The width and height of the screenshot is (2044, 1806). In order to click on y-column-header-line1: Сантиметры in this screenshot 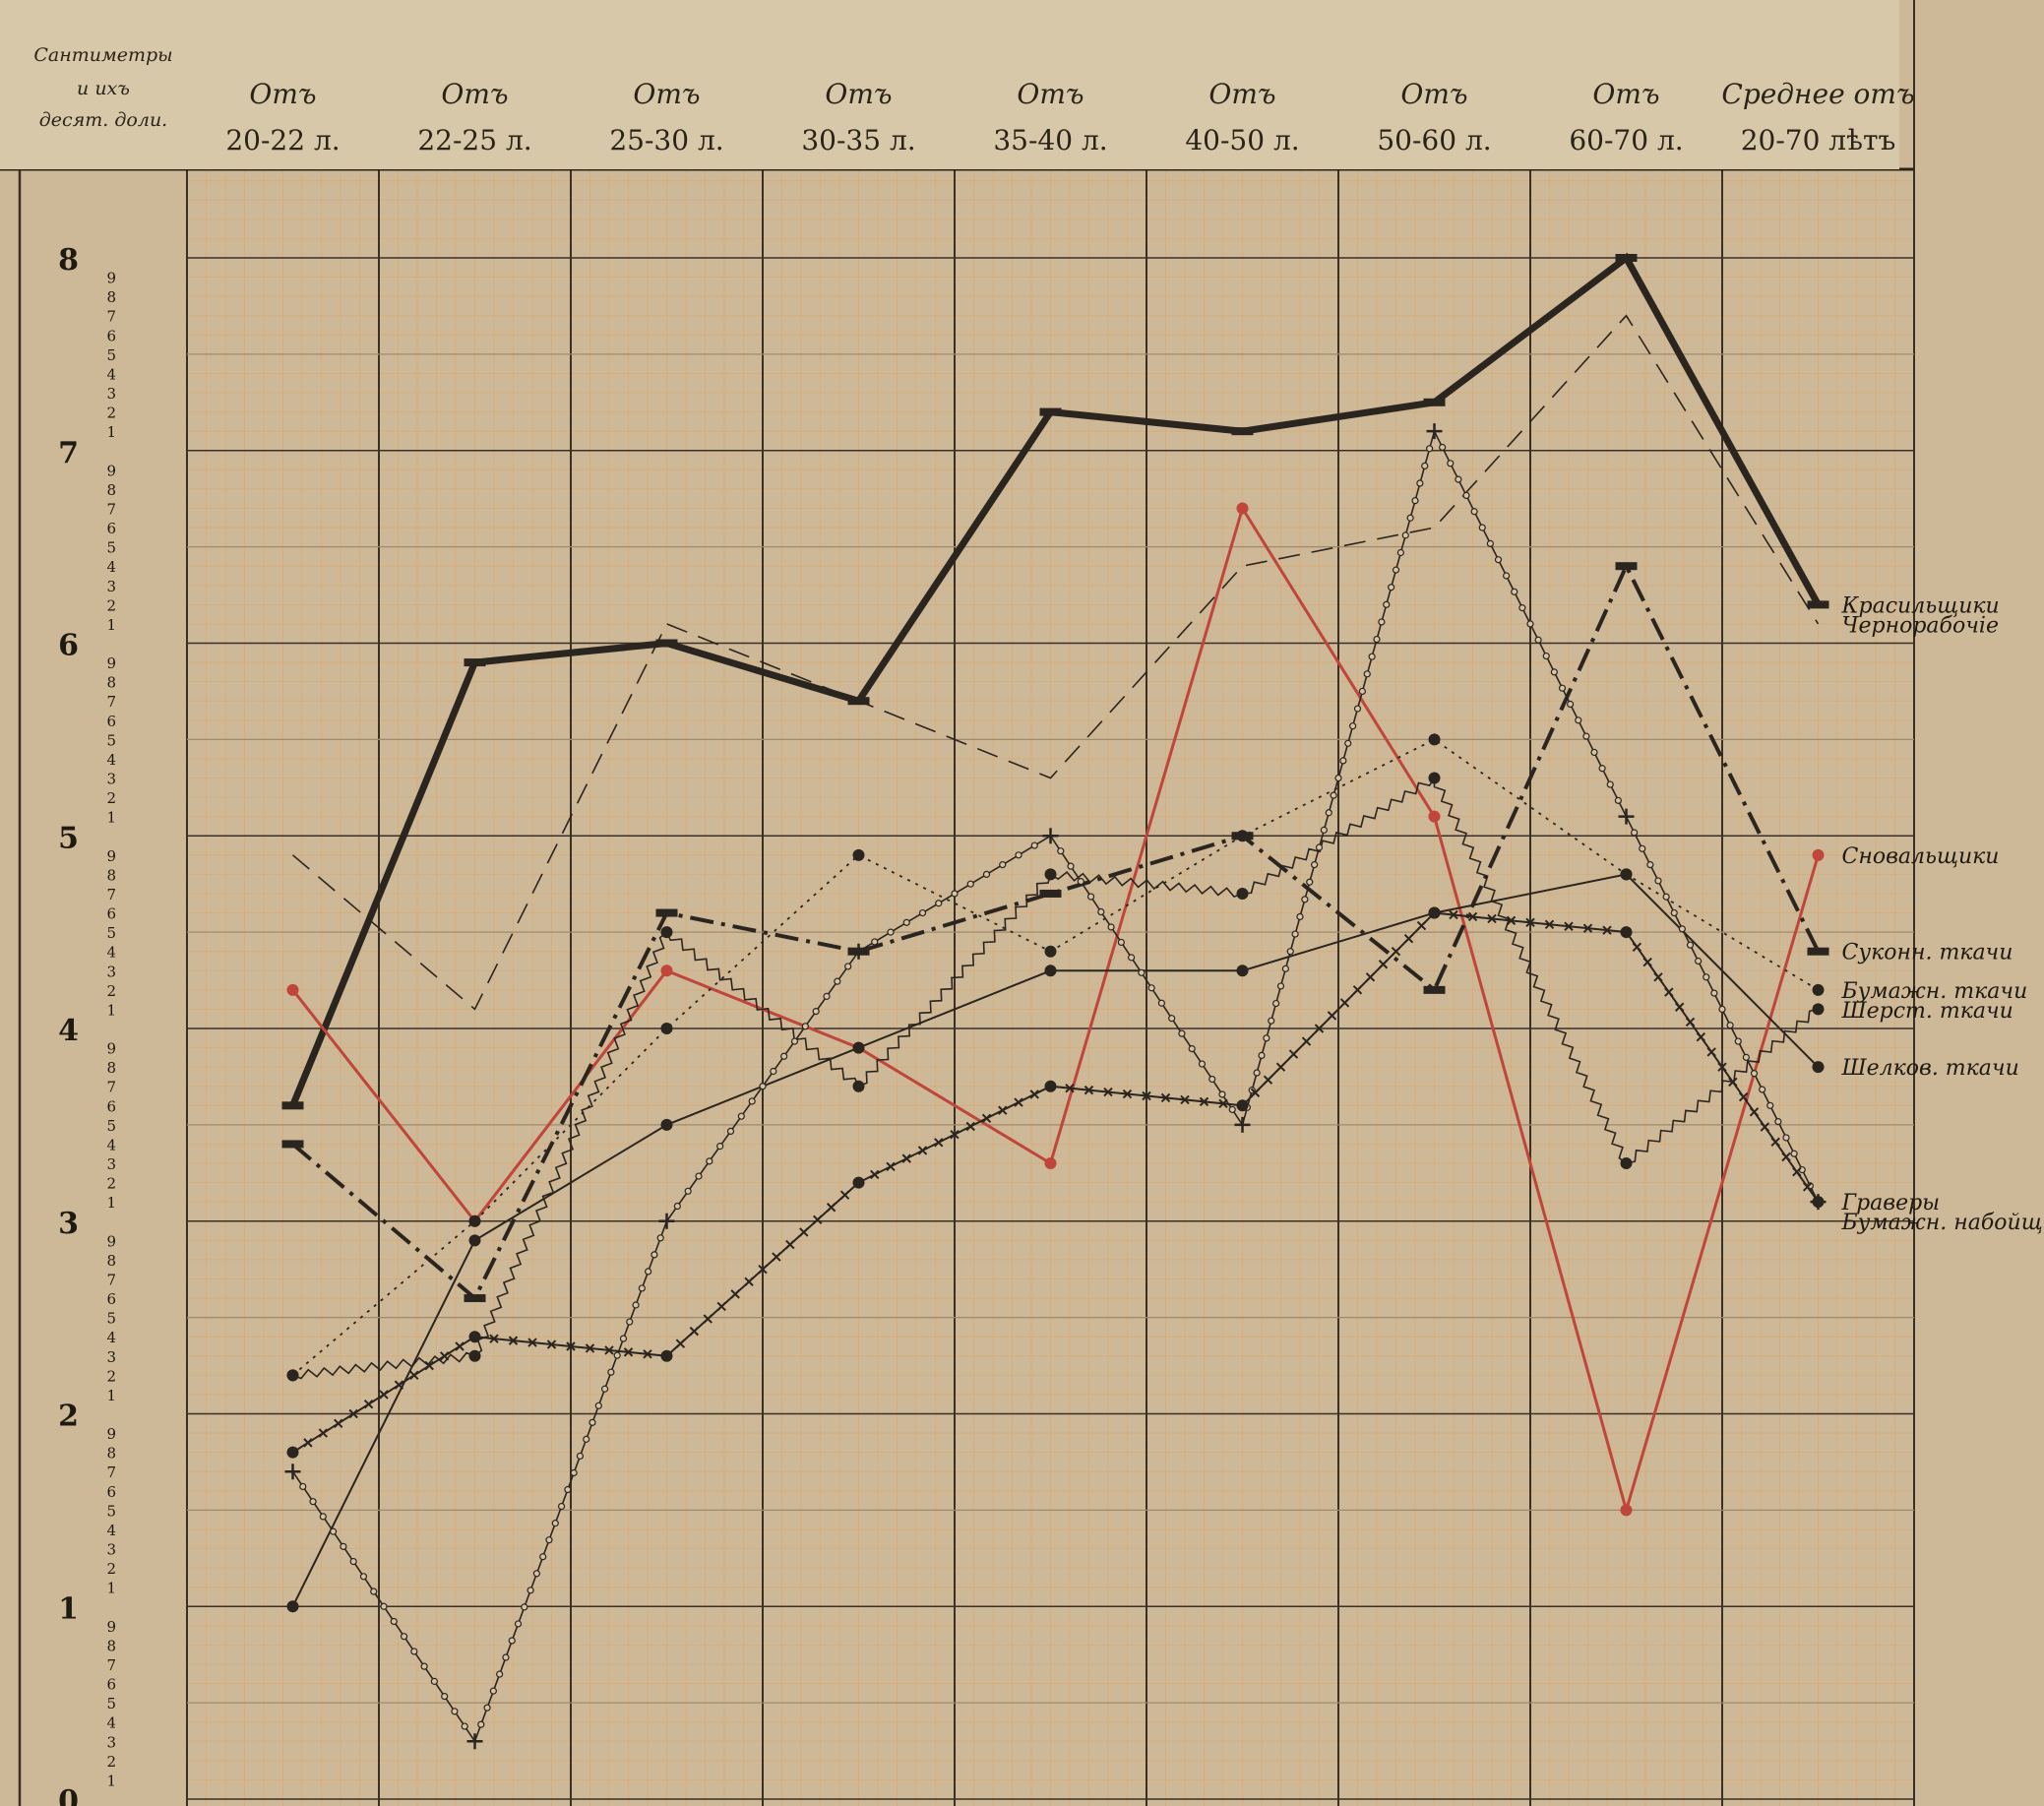, I will do `click(102, 55)`.